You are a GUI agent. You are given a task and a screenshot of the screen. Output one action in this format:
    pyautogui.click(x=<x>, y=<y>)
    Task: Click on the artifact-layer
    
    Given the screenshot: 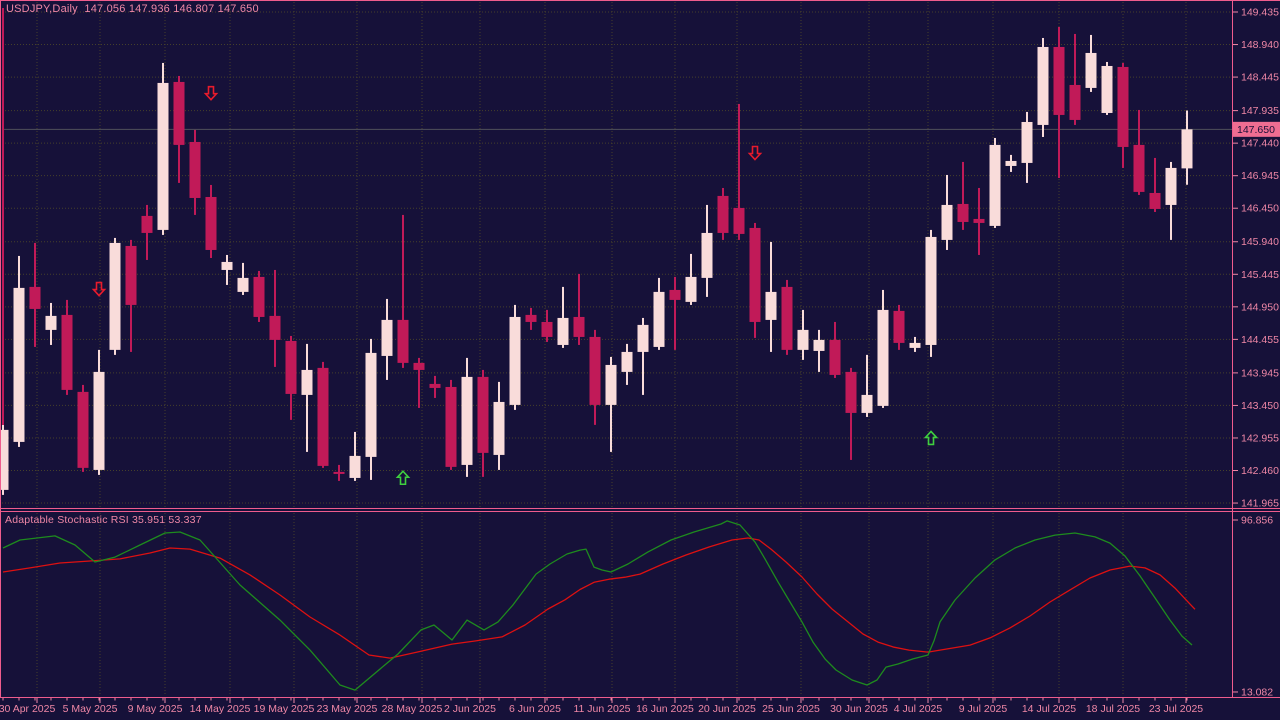 What is the action you would take?
    pyautogui.click(x=3, y=216)
    